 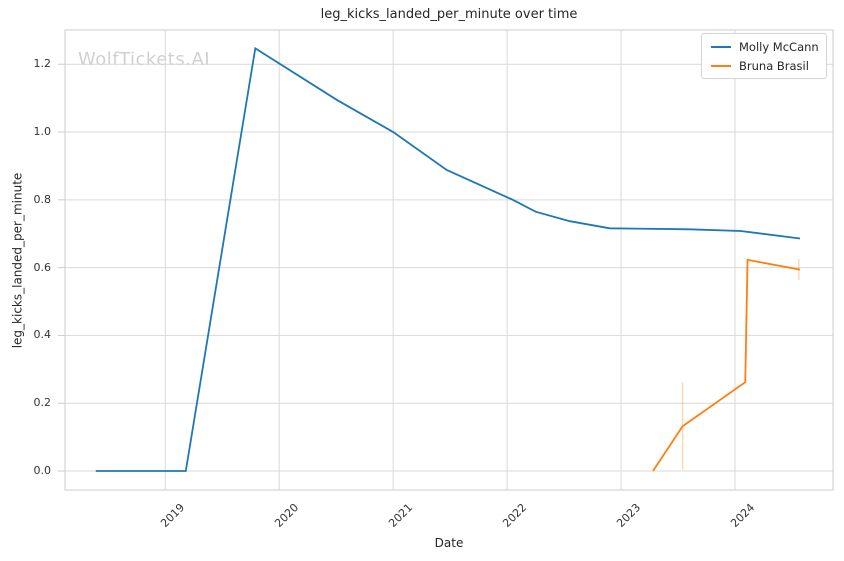 What do you see at coordinates (42, 267) in the screenshot?
I see `y-tick-label: 0.6` at bounding box center [42, 267].